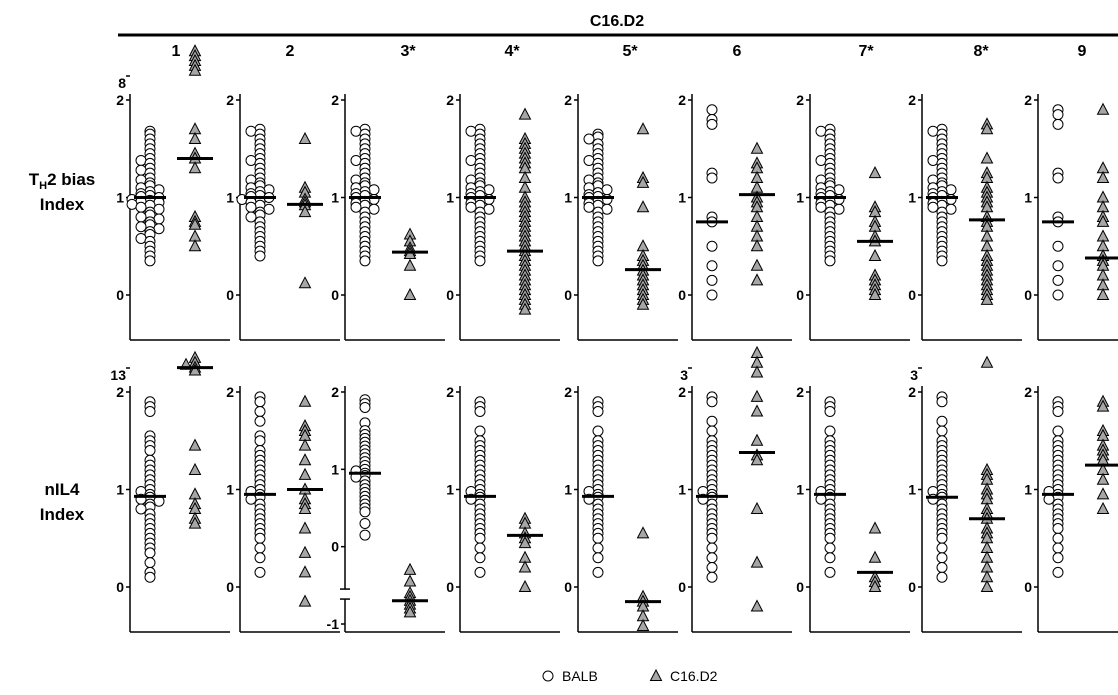 The width and height of the screenshot is (1118, 695). I want to click on row-label-1-line2: Index, so click(62, 204).